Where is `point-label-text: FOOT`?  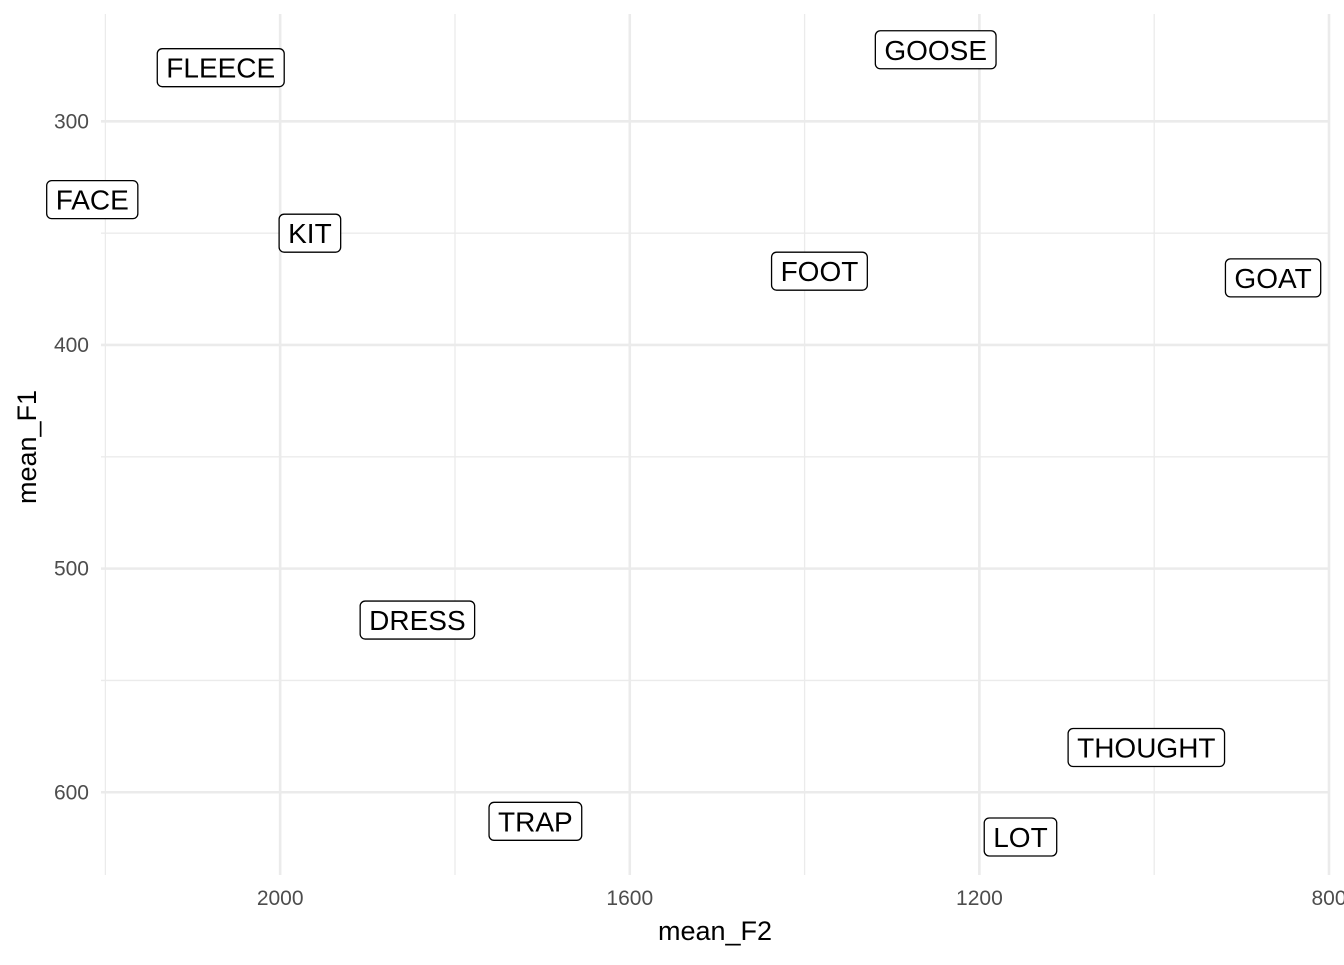 point-label-text: FOOT is located at coordinates (820, 271).